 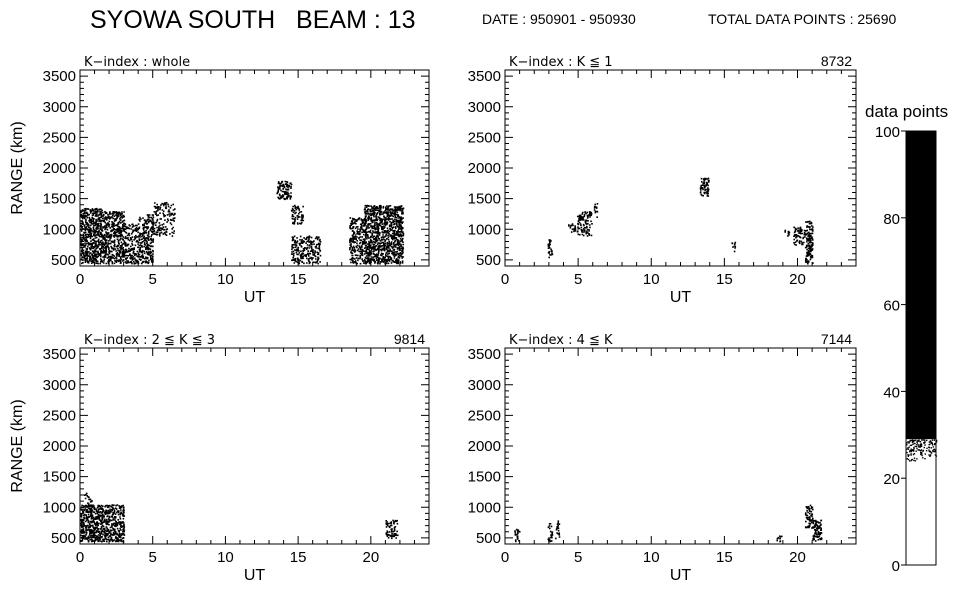 I want to click on colorbar-tick-label: 40, so click(x=891, y=392).